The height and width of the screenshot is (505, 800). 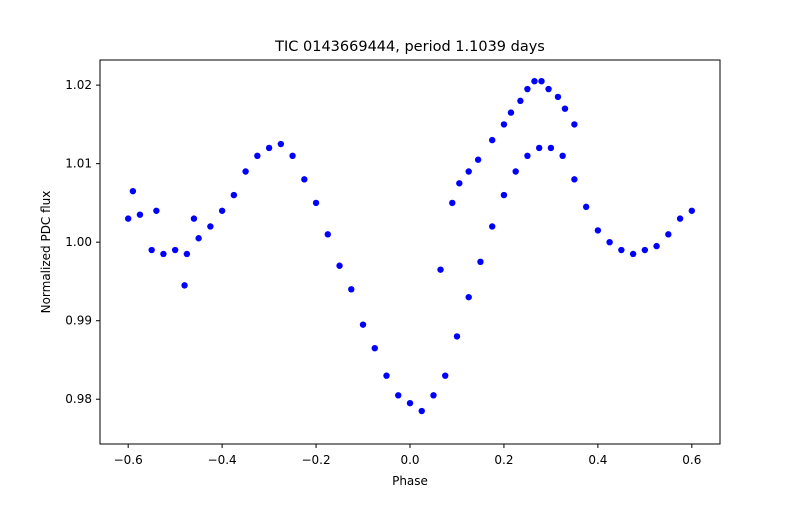 What do you see at coordinates (78, 164) in the screenshot?
I see `y-tick-label: 1.01` at bounding box center [78, 164].